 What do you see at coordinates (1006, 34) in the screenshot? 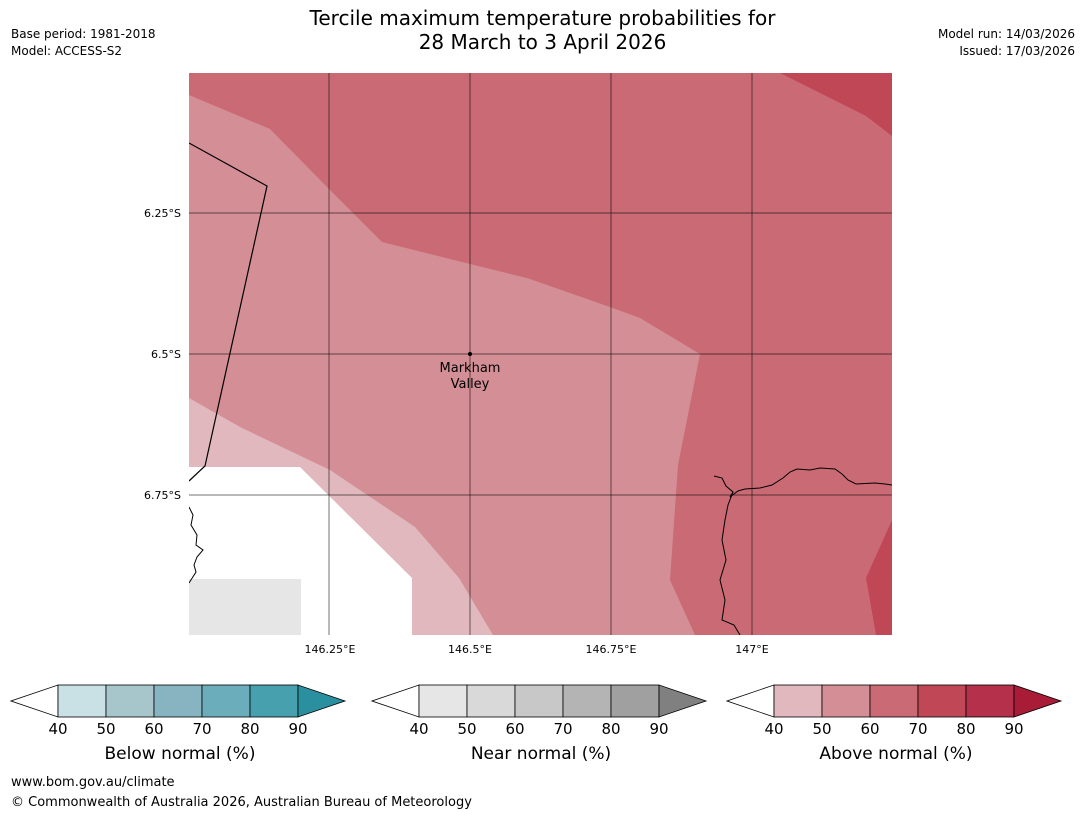
I see `model-run: Model run: 14/03/2026` at bounding box center [1006, 34].